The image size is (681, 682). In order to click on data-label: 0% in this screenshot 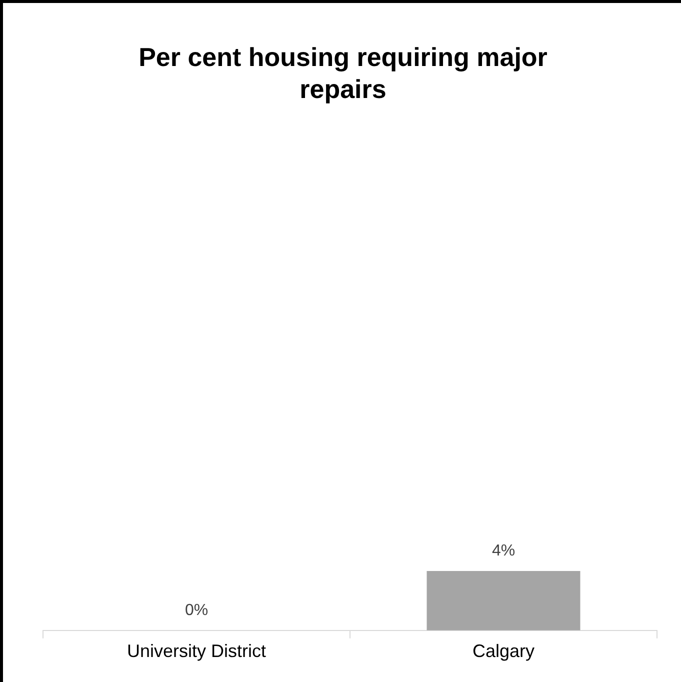, I will do `click(196, 610)`.